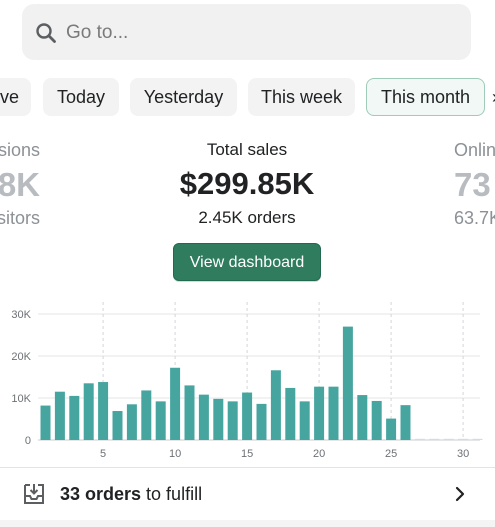 The height and width of the screenshot is (527, 495). Describe the element at coordinates (101, 494) in the screenshot. I see `orders-count-text: 33 orders` at that location.